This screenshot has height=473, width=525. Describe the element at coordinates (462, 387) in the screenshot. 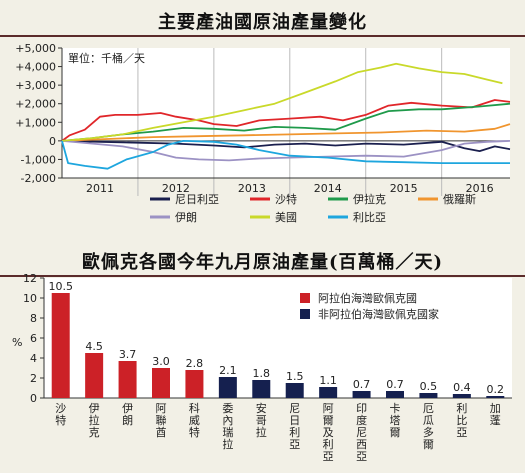

I see `bar-value-label: 0.4` at that location.